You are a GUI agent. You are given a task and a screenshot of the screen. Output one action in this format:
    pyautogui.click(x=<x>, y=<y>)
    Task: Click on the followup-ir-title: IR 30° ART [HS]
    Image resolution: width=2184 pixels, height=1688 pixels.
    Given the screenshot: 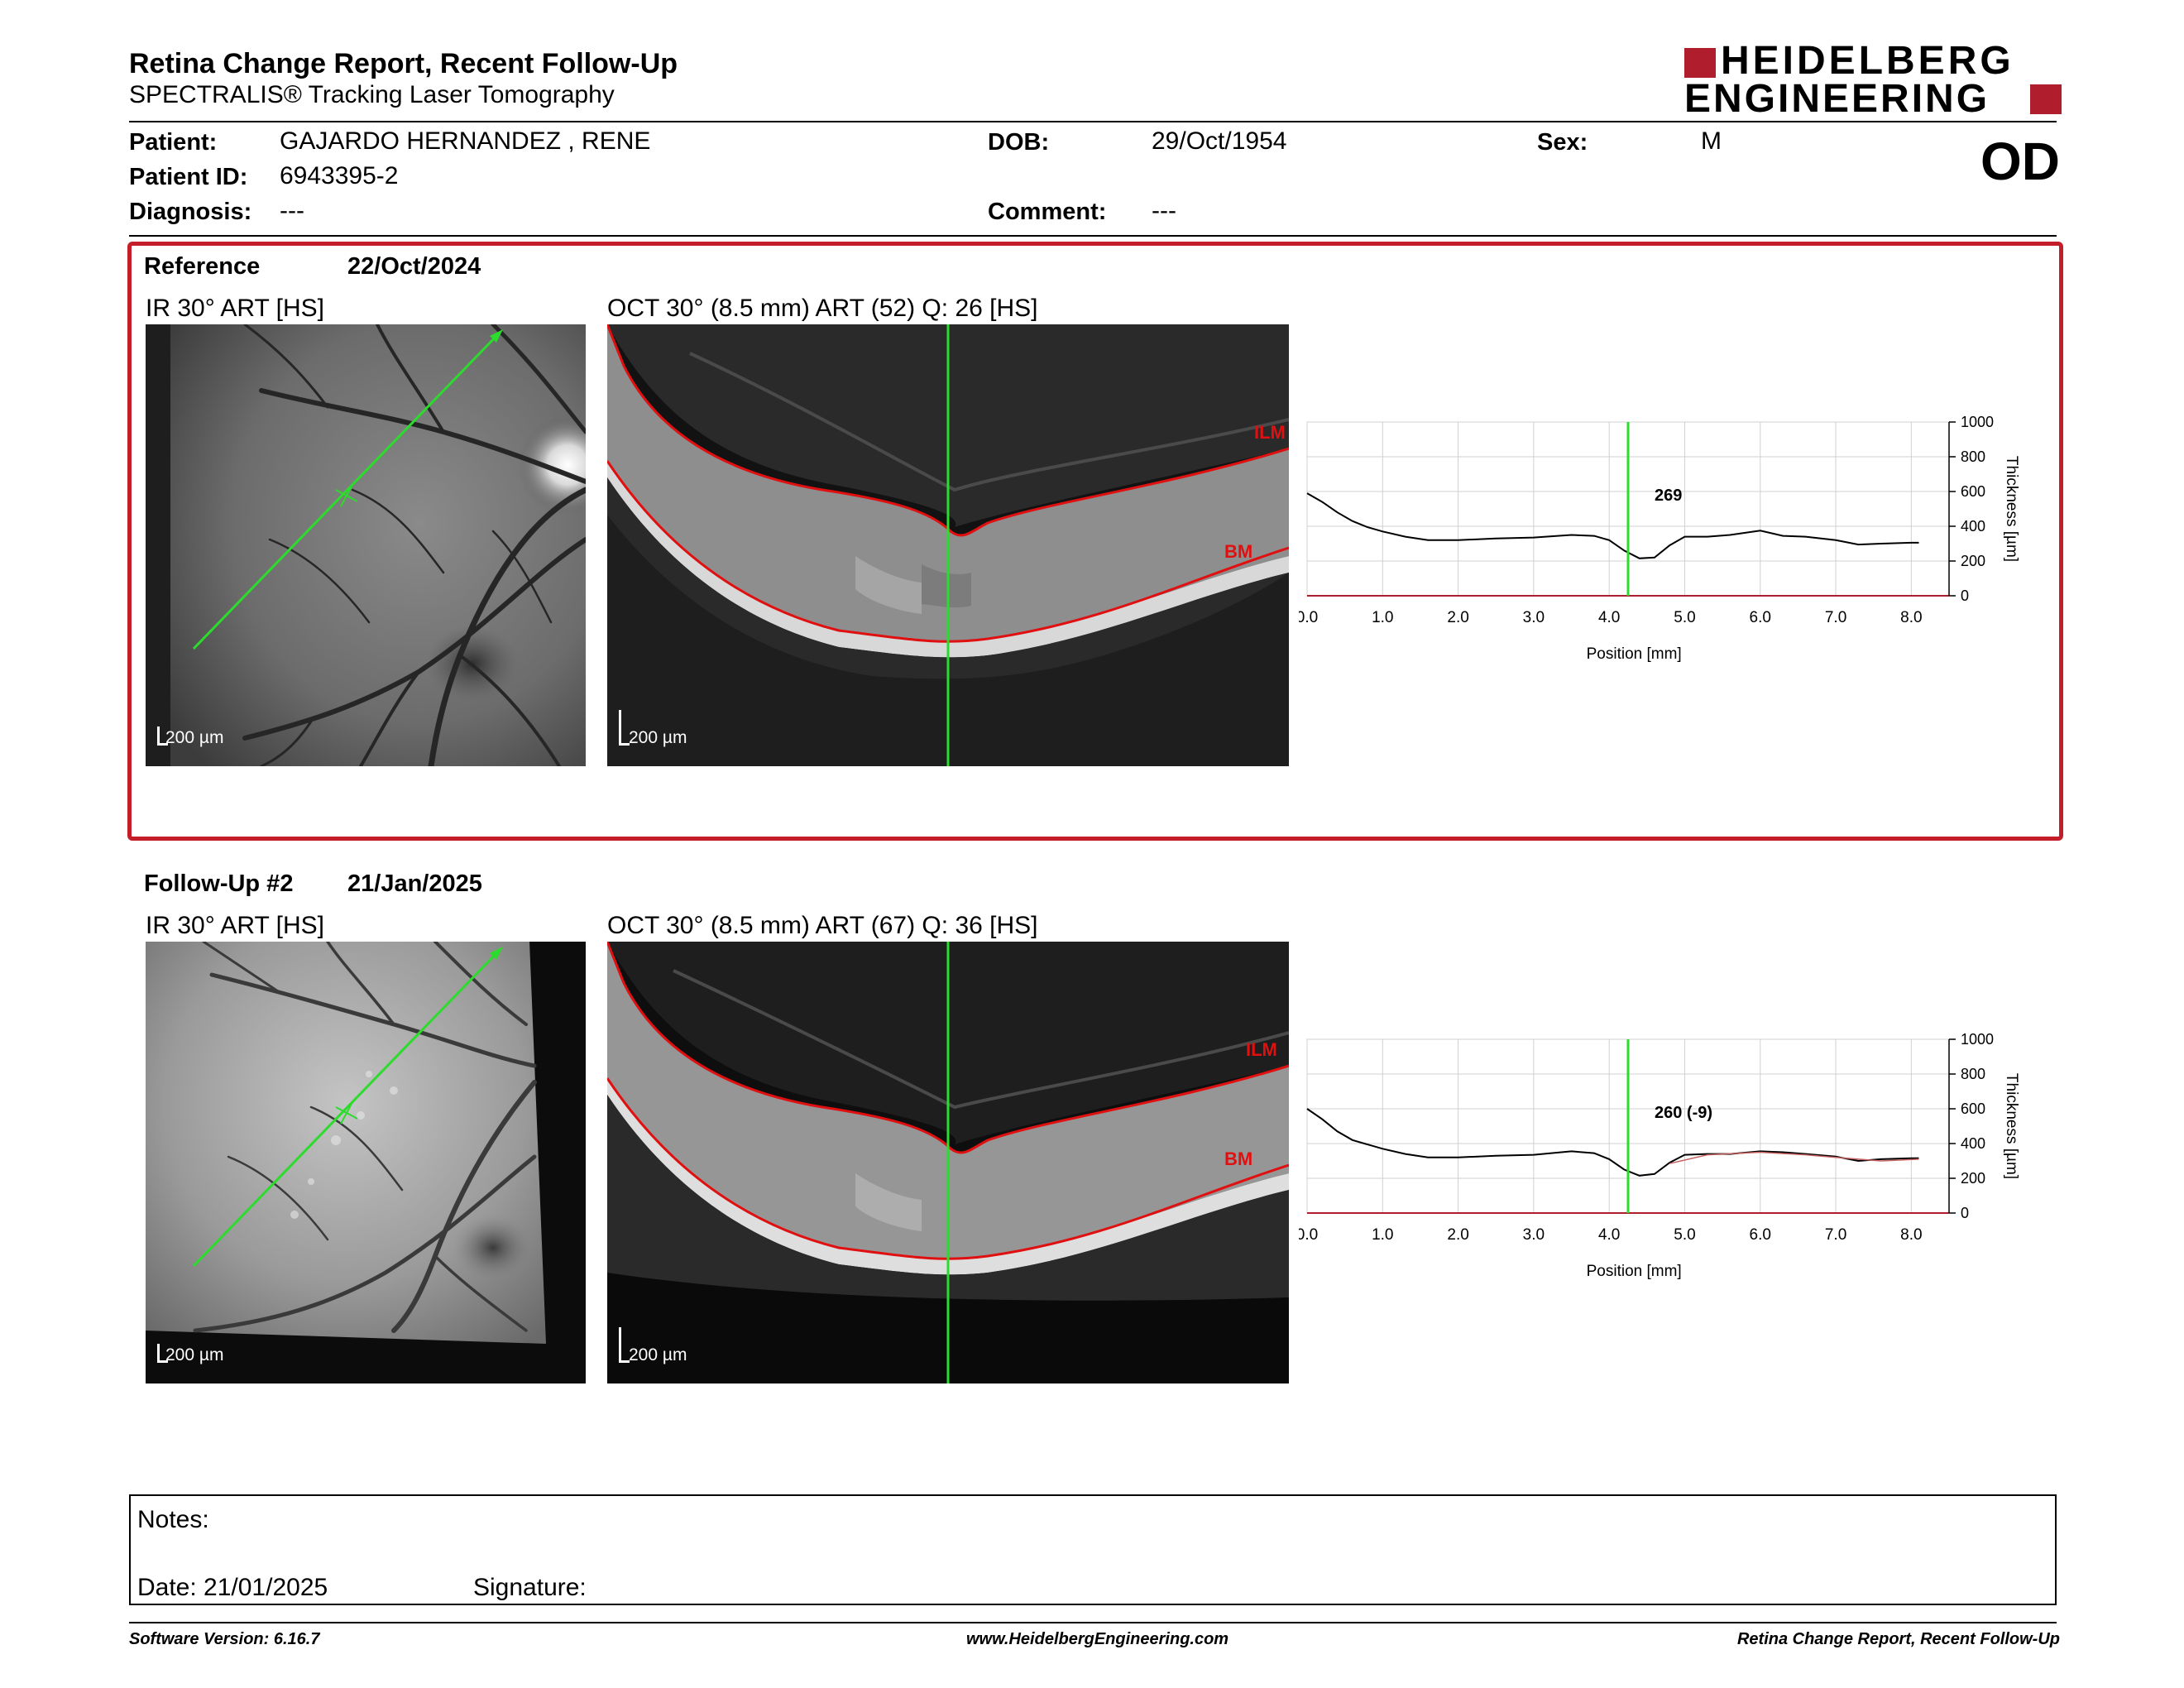 What is the action you would take?
    pyautogui.click(x=235, y=925)
    